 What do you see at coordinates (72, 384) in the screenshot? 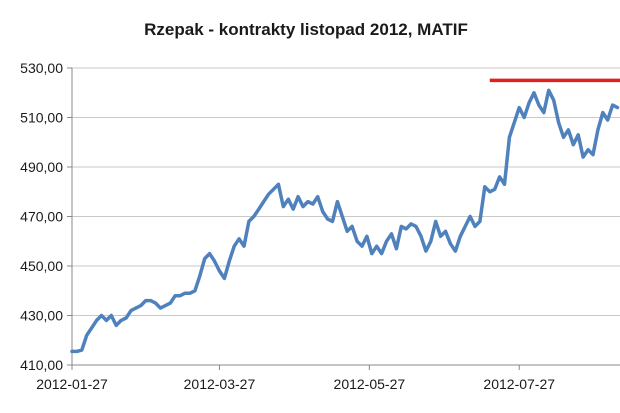
I see `x-tick-label: 2012-01-27` at bounding box center [72, 384].